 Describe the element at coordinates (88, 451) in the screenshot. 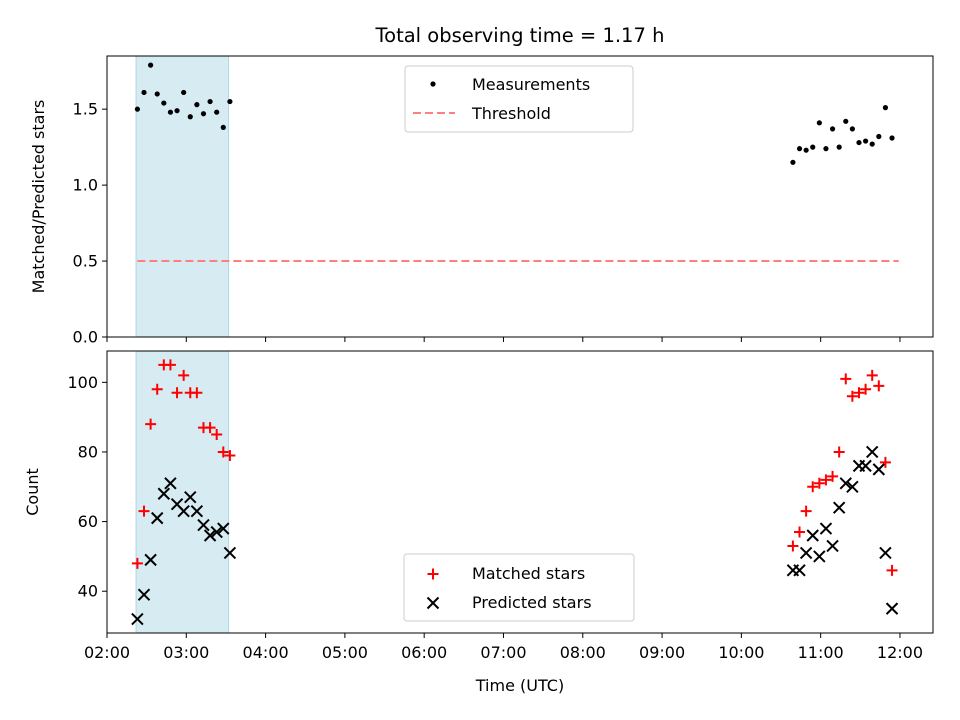

I see `y-tick-label: 80` at that location.